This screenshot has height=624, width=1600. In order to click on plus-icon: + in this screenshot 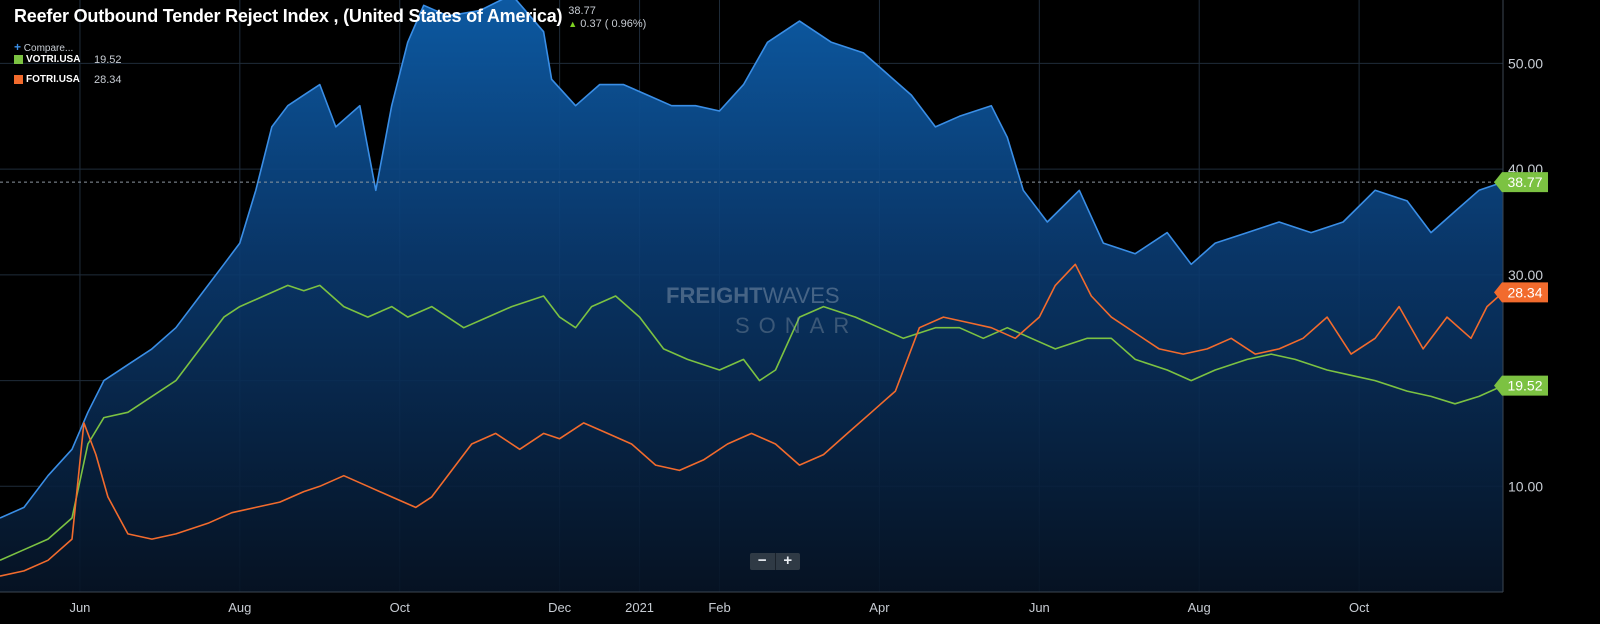, I will do `click(18, 47)`.